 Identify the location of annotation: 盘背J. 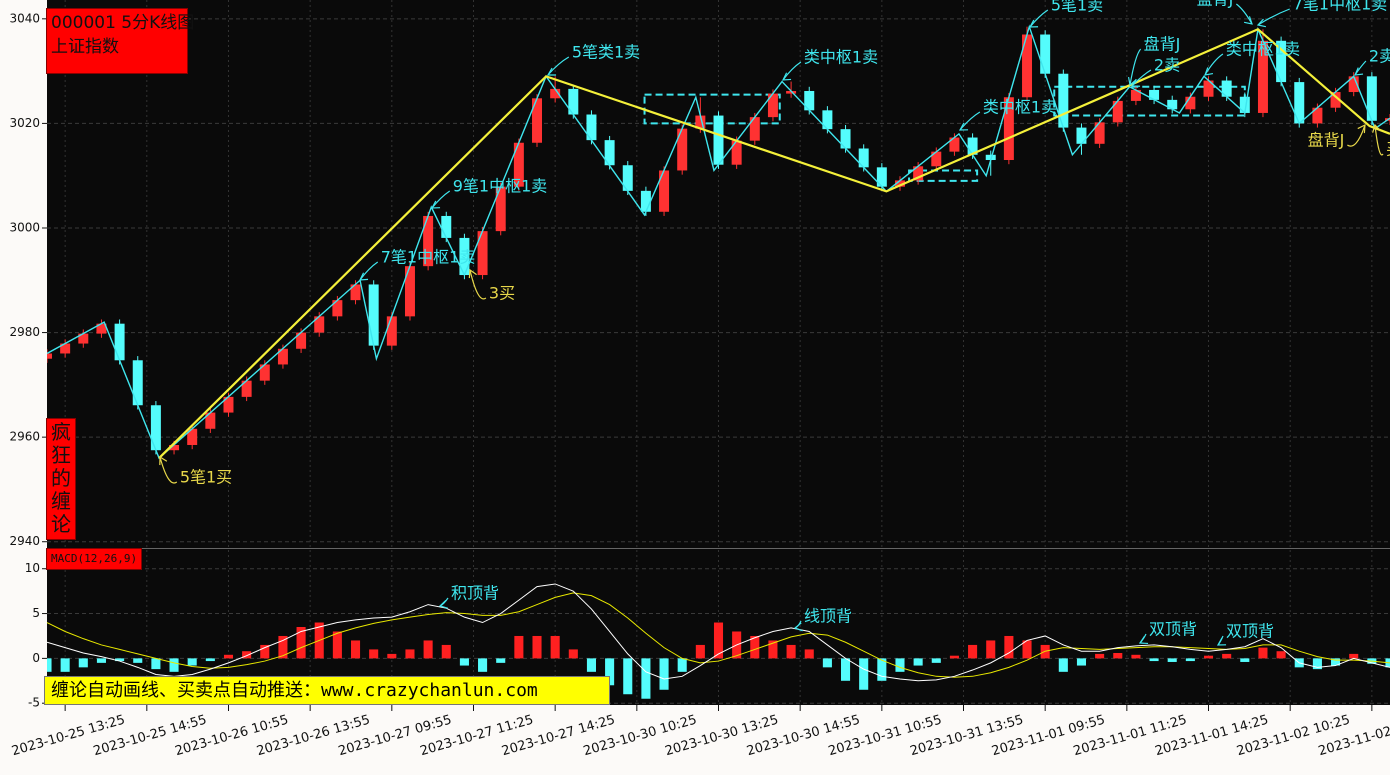
(1162, 44).